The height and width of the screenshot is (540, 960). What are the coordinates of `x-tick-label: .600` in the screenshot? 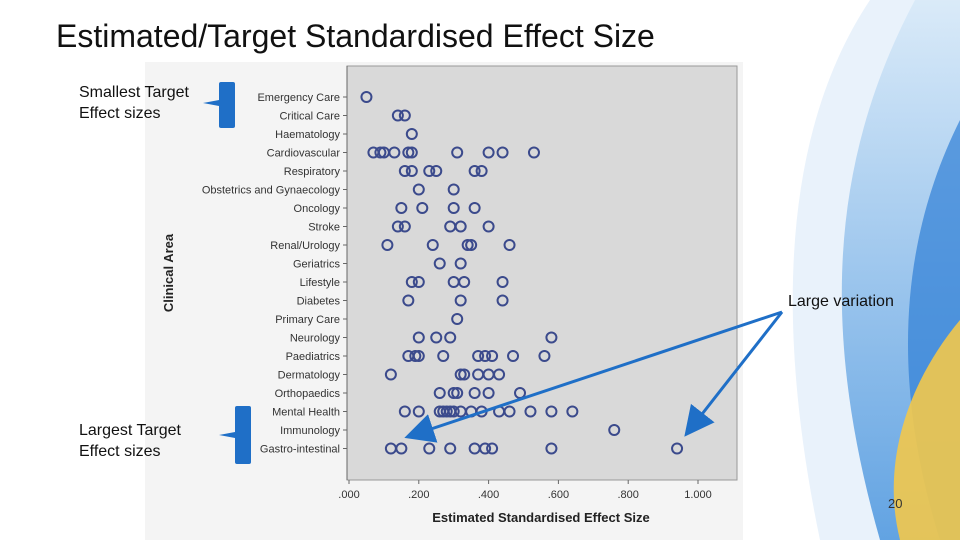 It's located at (558, 495).